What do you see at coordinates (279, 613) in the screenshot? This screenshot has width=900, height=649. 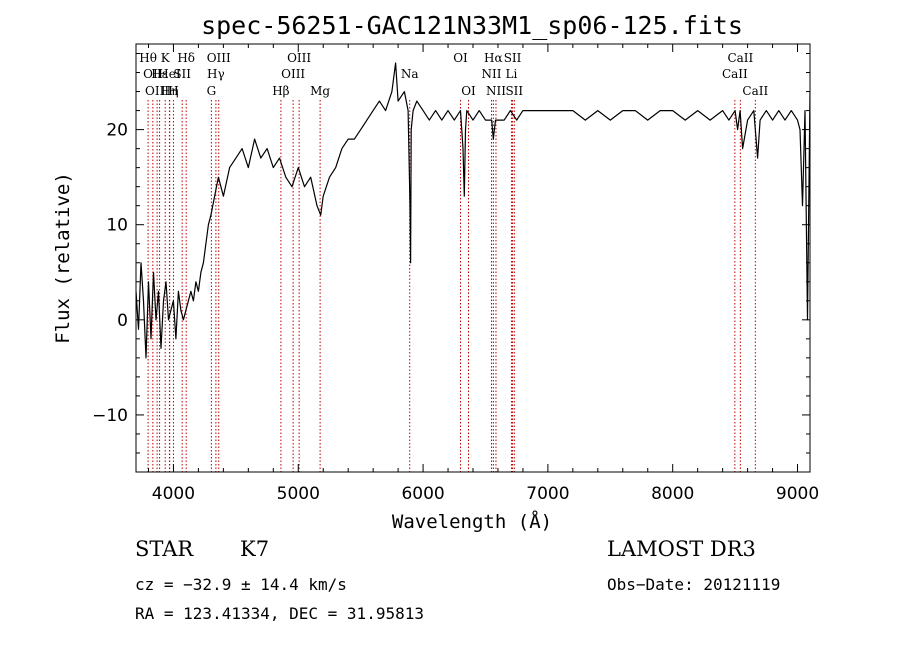 I see `coordinates: RA = 123.41334, DEC = 31.95813` at bounding box center [279, 613].